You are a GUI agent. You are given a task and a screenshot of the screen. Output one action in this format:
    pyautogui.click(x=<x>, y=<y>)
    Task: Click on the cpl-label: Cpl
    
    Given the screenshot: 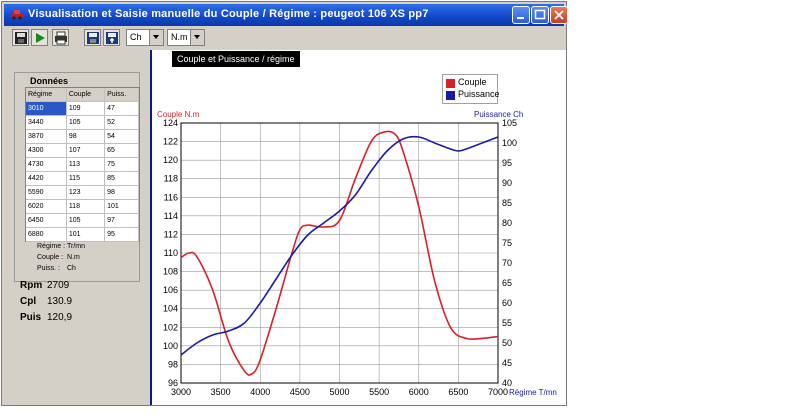 What is the action you would take?
    pyautogui.click(x=28, y=301)
    